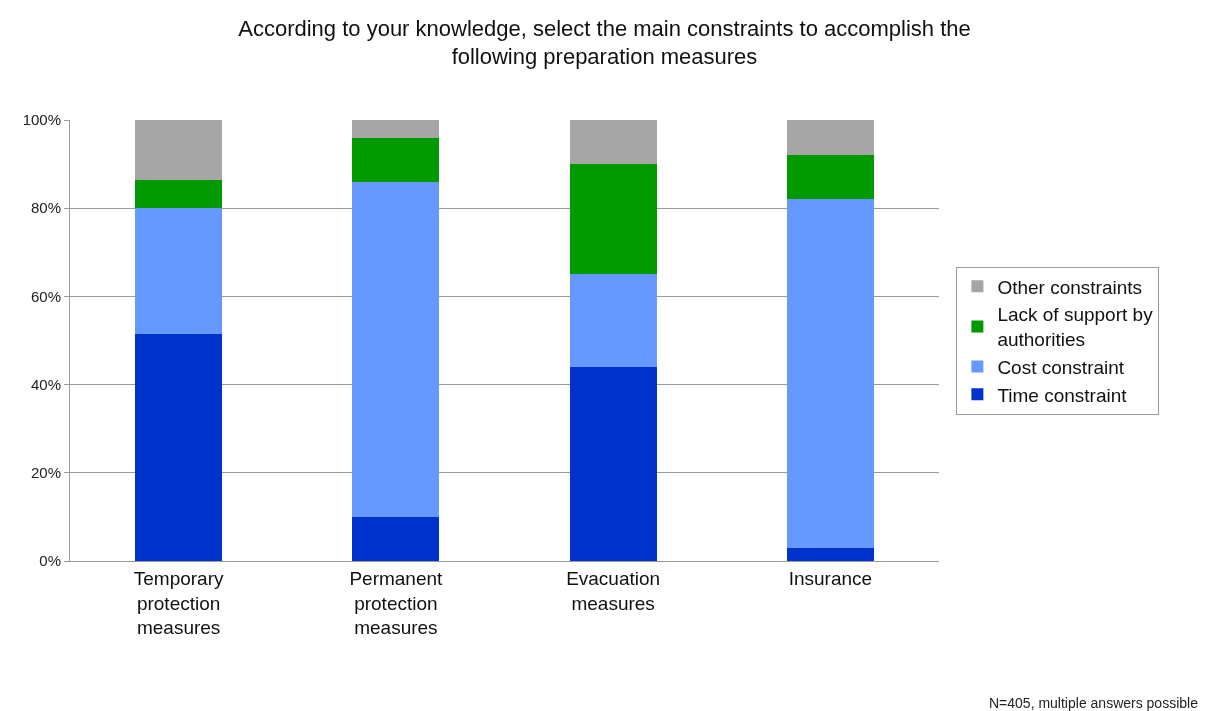  I want to click on x-tick-label: Temporary protection measures, so click(178, 603).